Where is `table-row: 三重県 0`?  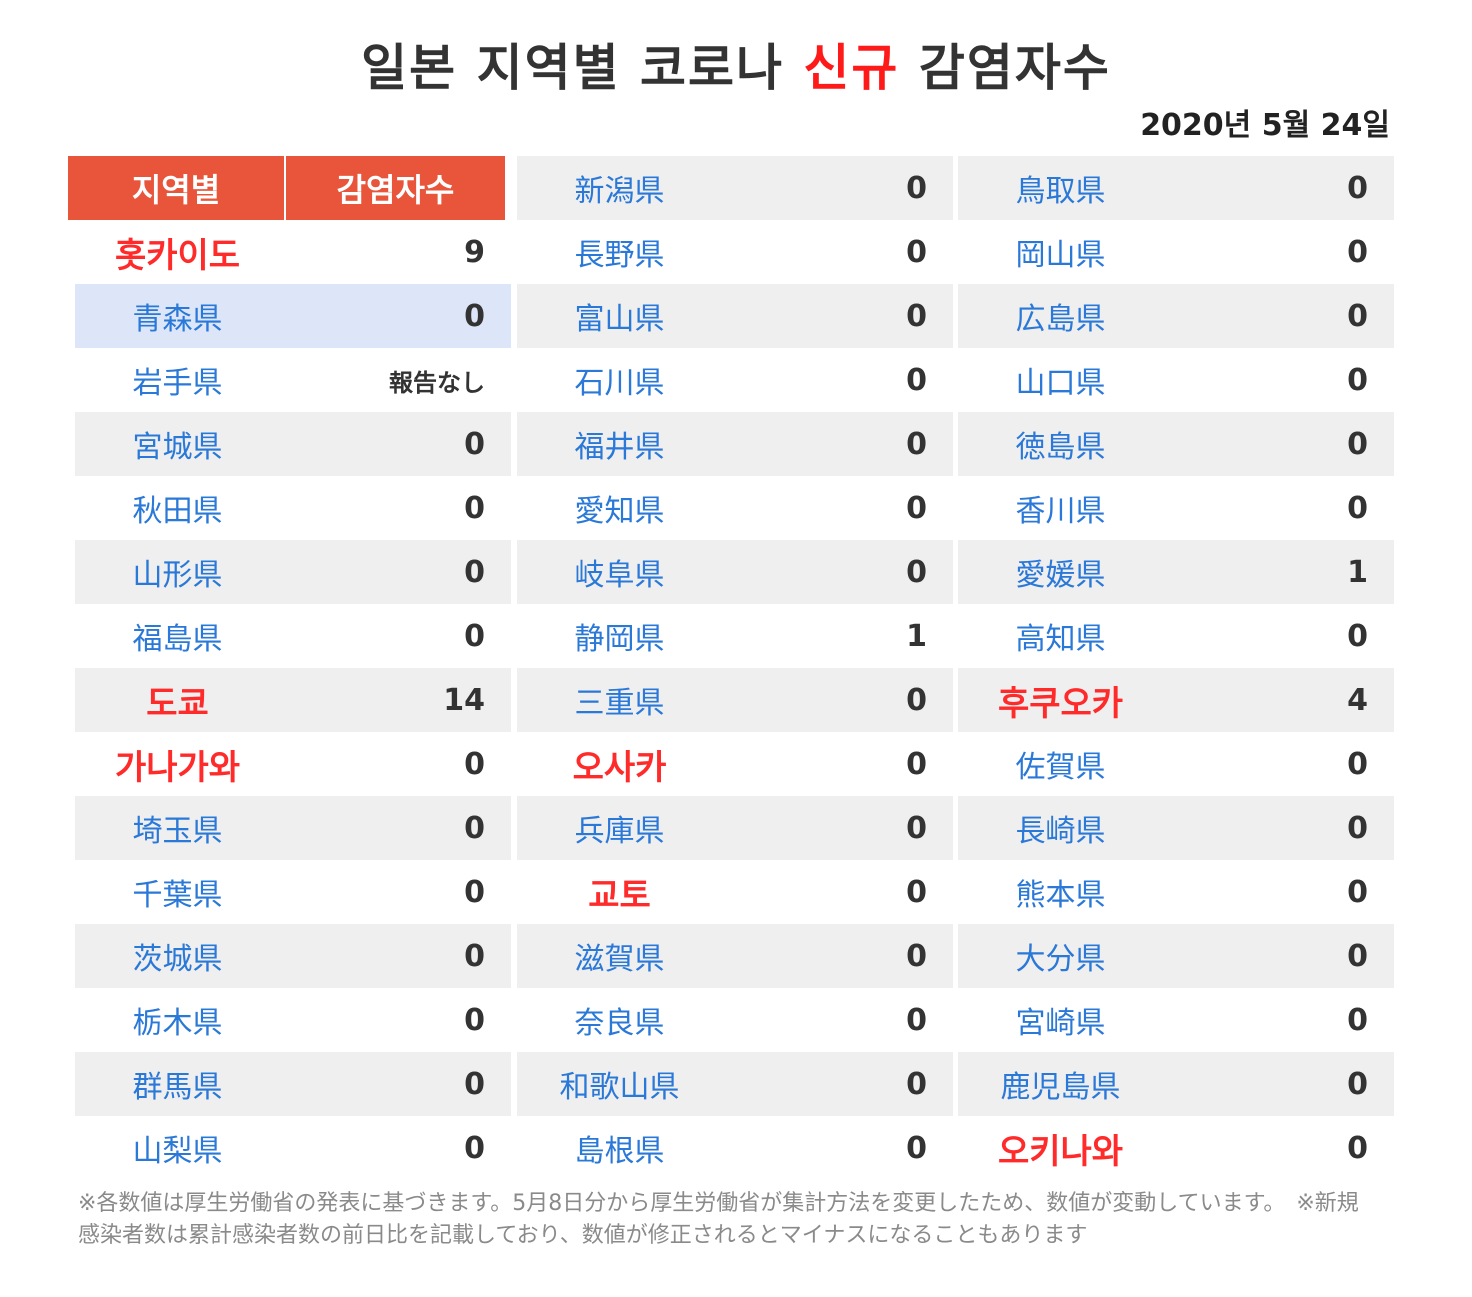
table-row: 三重県 0 is located at coordinates (735, 700).